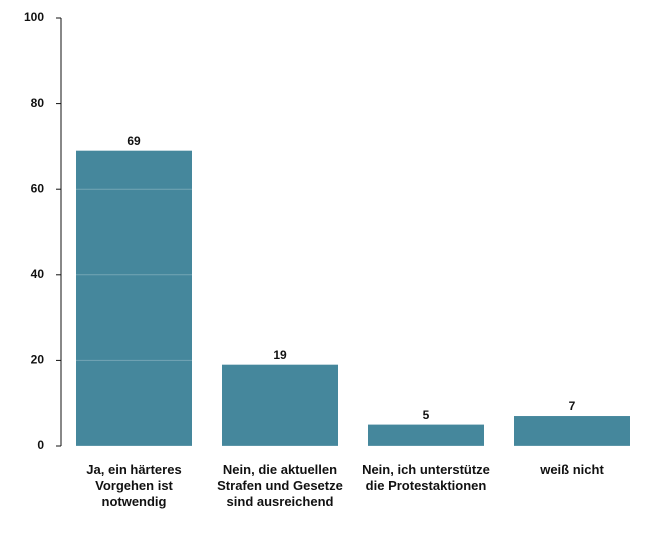 The image size is (665, 541). What do you see at coordinates (426, 415) in the screenshot?
I see `value-label: 5` at bounding box center [426, 415].